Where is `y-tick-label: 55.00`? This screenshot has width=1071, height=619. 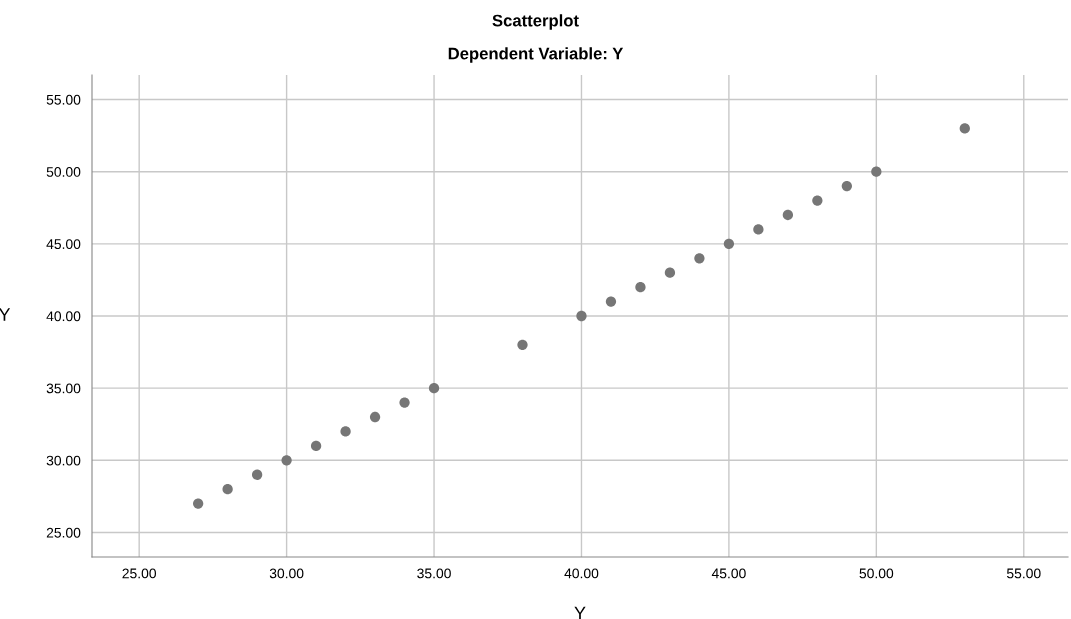 y-tick-label: 55.00 is located at coordinates (63, 99).